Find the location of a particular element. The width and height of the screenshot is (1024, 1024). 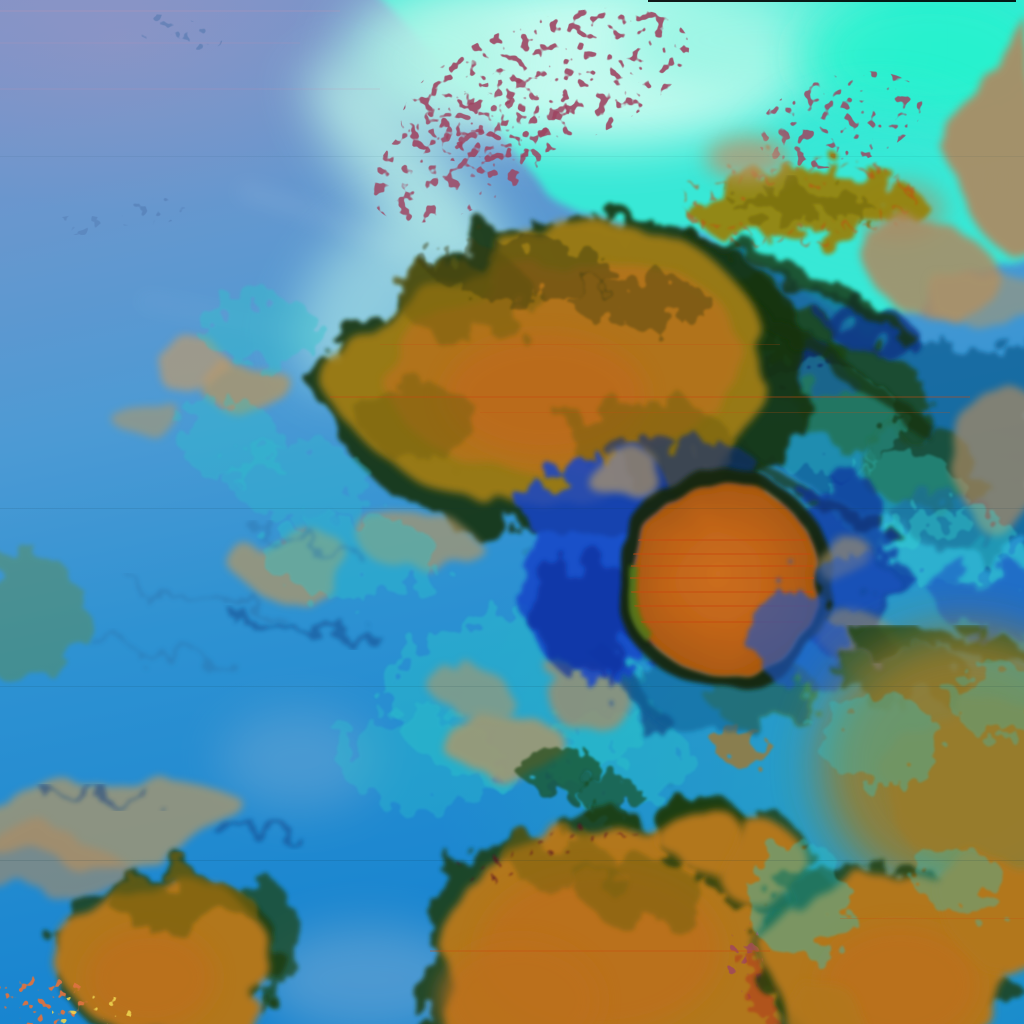

bottom-right-region is located at coordinates (887, 788).